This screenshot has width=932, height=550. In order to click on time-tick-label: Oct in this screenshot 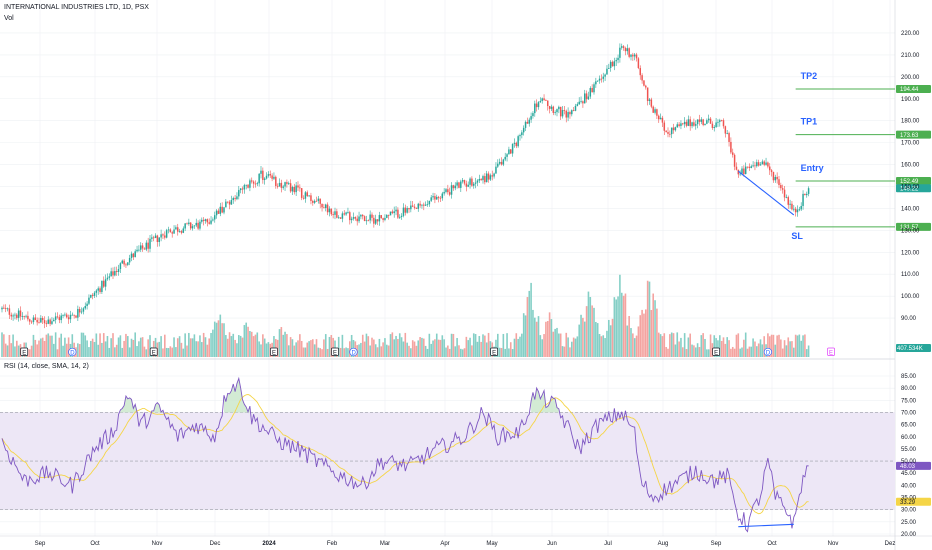, I will do `click(95, 544)`.